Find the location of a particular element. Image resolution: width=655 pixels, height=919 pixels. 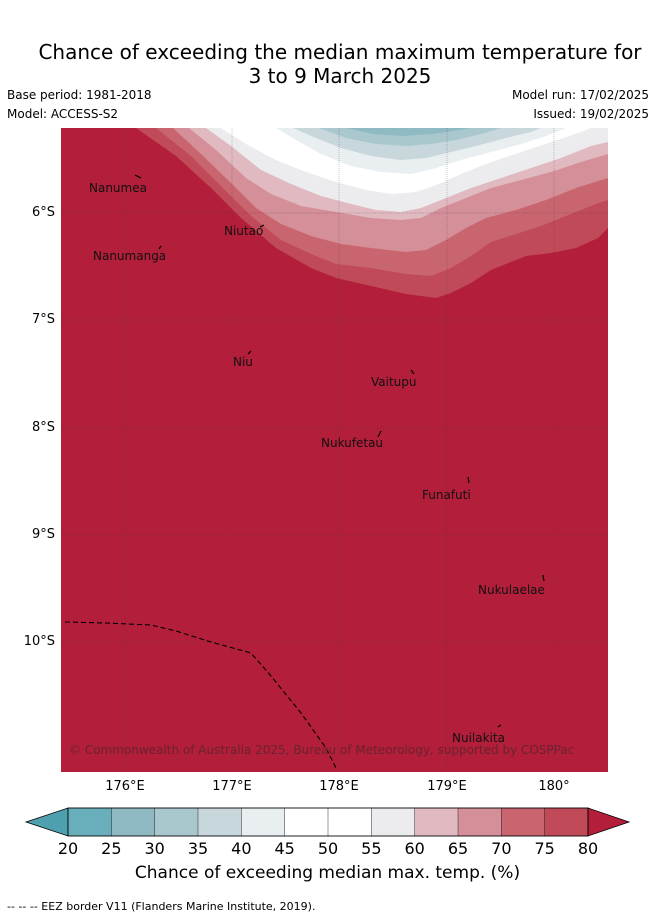

colorbar-label-70: 70 is located at coordinates (501, 848).